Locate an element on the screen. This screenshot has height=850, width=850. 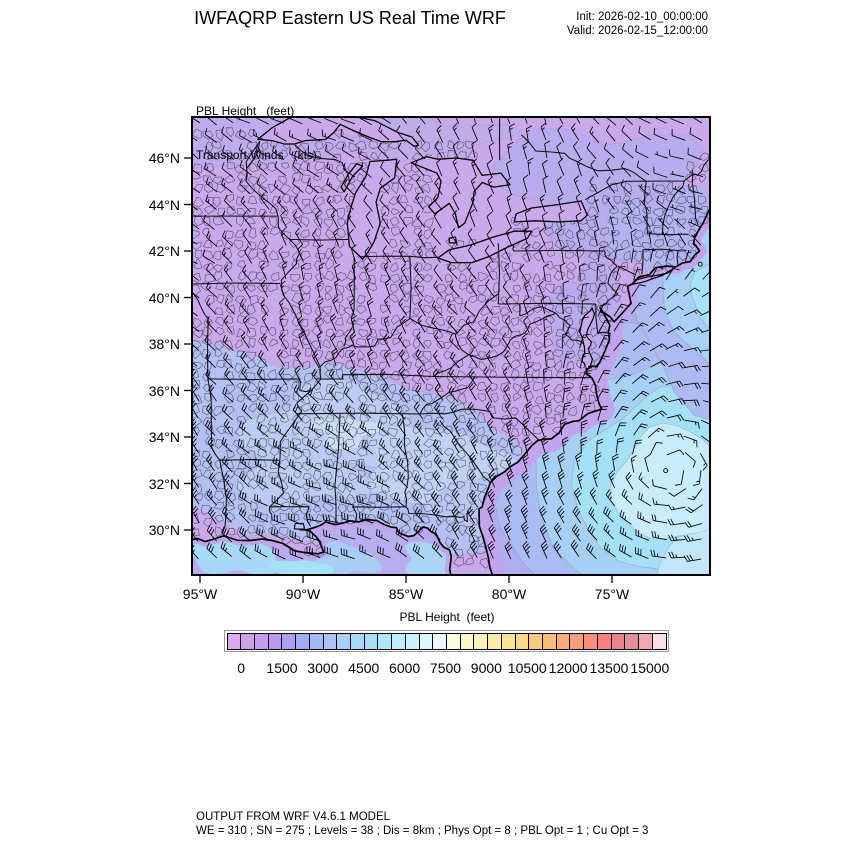
field-label-winds: Transport Winds (kts) is located at coordinates (256, 154).